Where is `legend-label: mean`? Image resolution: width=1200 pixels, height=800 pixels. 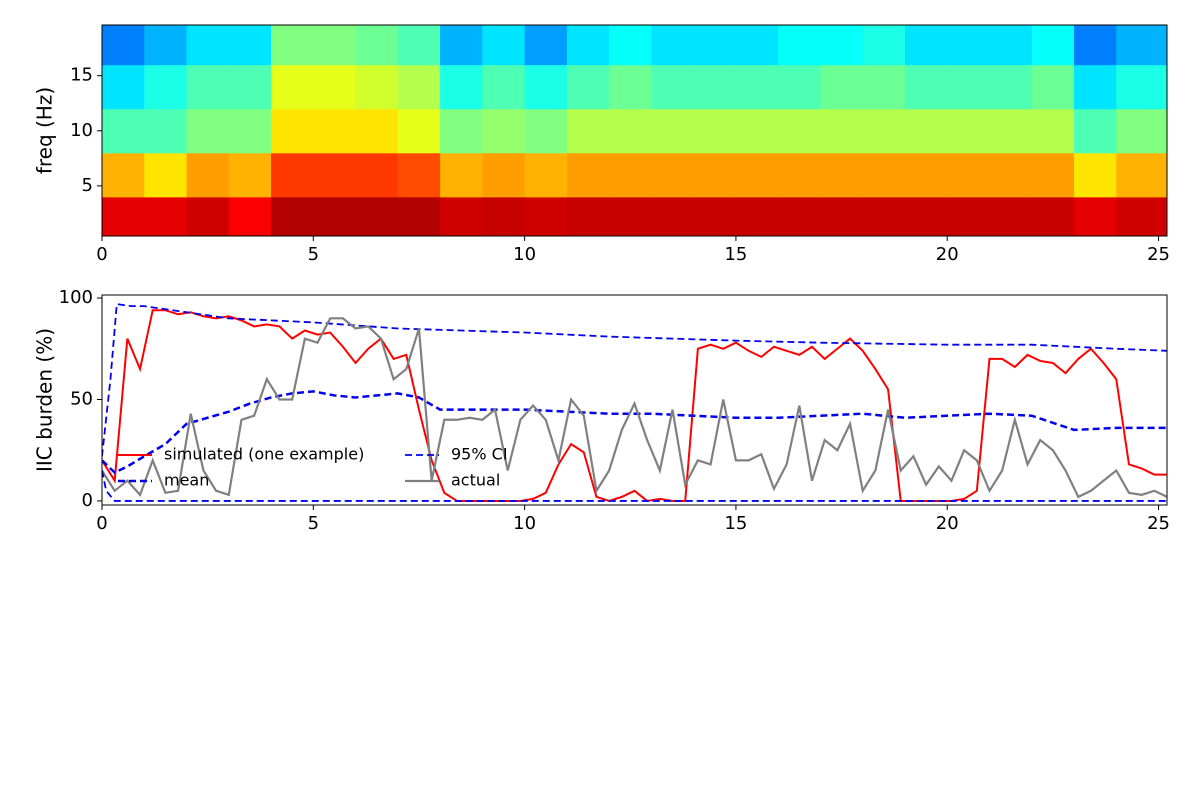 legend-label: mean is located at coordinates (186, 480).